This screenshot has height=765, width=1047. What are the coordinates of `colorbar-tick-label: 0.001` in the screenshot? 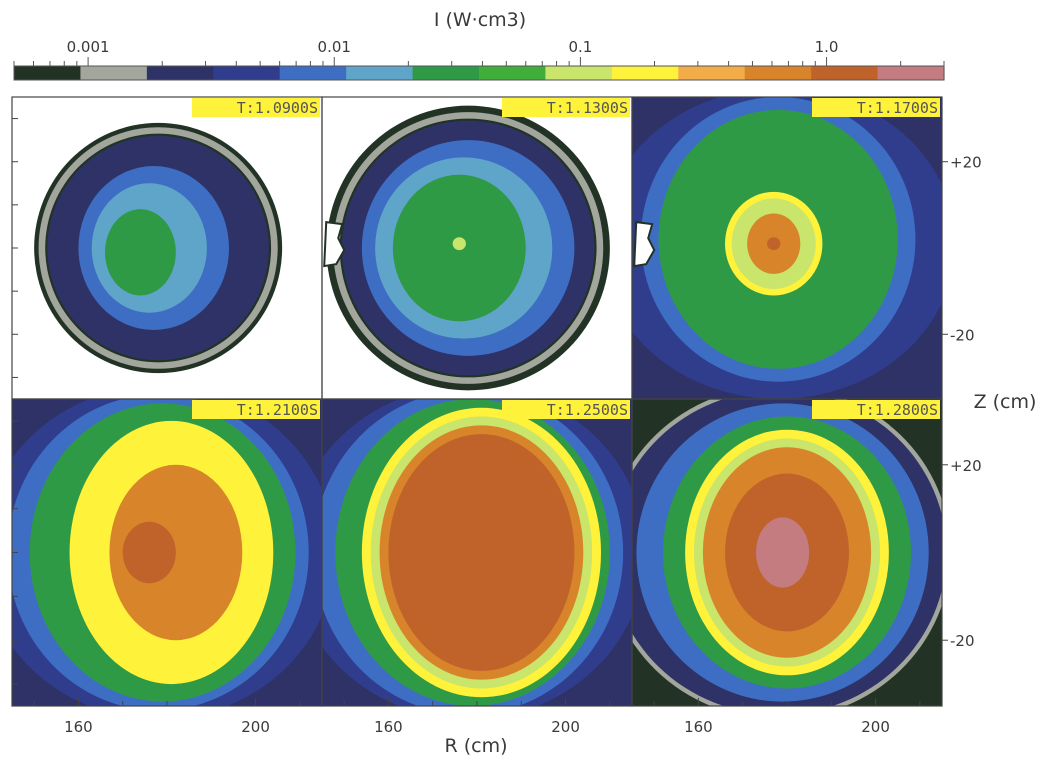 It's located at (88, 47).